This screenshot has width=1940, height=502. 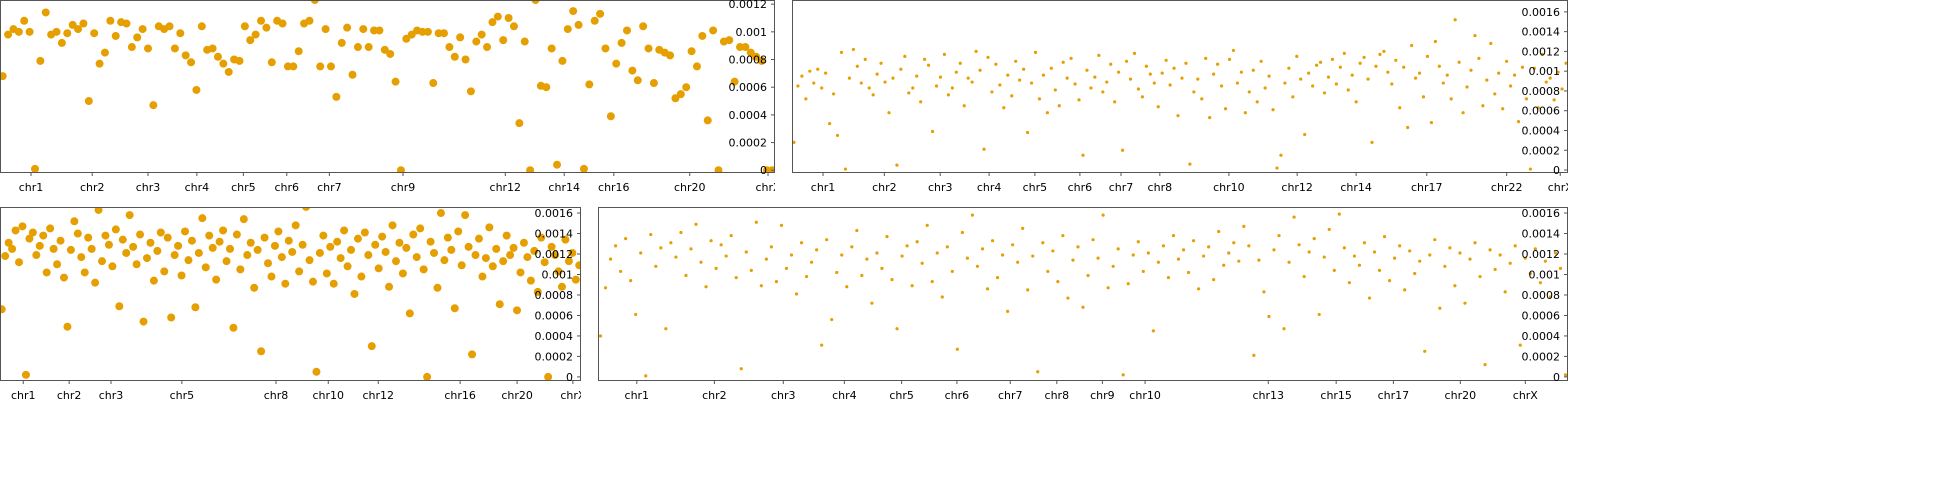 What do you see at coordinates (752, 32) in the screenshot?
I see `y-tick-label: 0.001` at bounding box center [752, 32].